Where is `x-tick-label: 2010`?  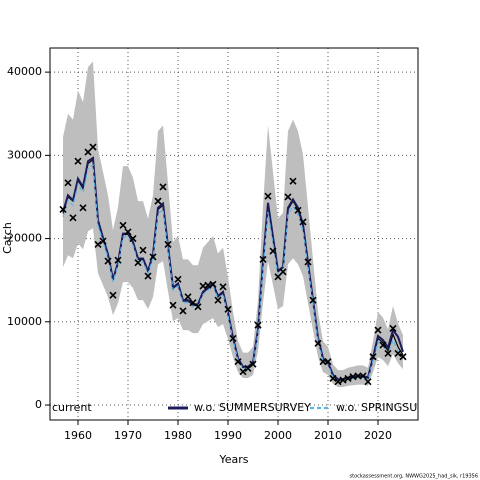 x-tick-label: 2010 is located at coordinates (328, 435).